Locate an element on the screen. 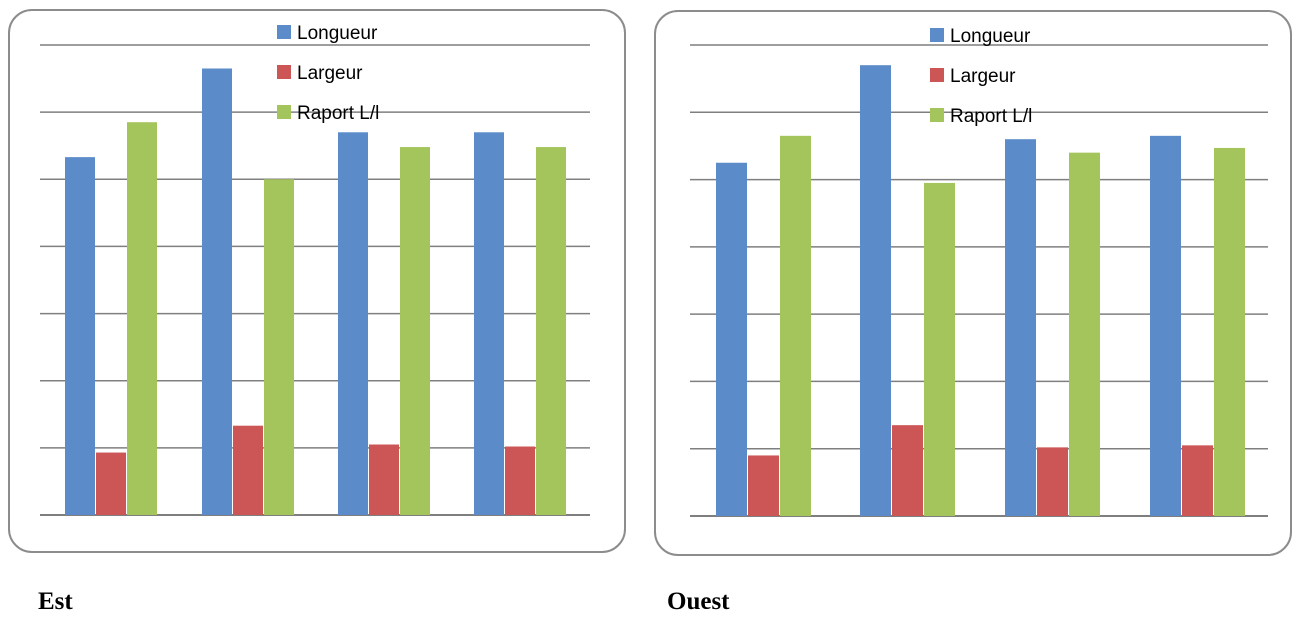 This screenshot has height=626, width=1304. caption-est: Est is located at coordinates (55, 601).